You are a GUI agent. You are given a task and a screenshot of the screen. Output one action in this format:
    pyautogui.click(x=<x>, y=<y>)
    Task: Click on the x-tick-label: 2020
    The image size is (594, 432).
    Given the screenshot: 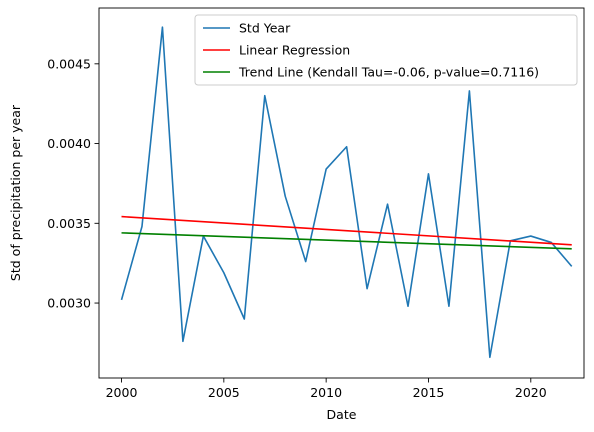 What is the action you would take?
    pyautogui.click(x=531, y=392)
    